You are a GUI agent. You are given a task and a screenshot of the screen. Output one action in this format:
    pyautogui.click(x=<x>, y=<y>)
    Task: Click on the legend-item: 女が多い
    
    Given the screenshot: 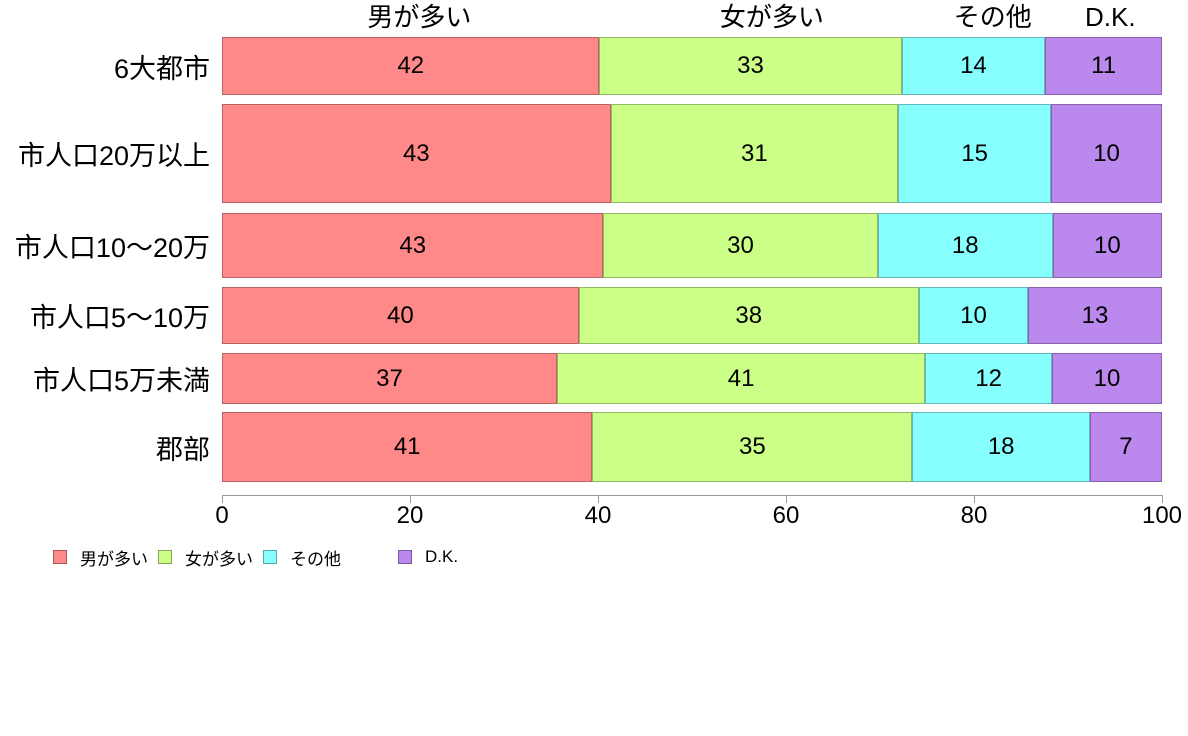 What is the action you would take?
    pyautogui.click(x=205, y=559)
    